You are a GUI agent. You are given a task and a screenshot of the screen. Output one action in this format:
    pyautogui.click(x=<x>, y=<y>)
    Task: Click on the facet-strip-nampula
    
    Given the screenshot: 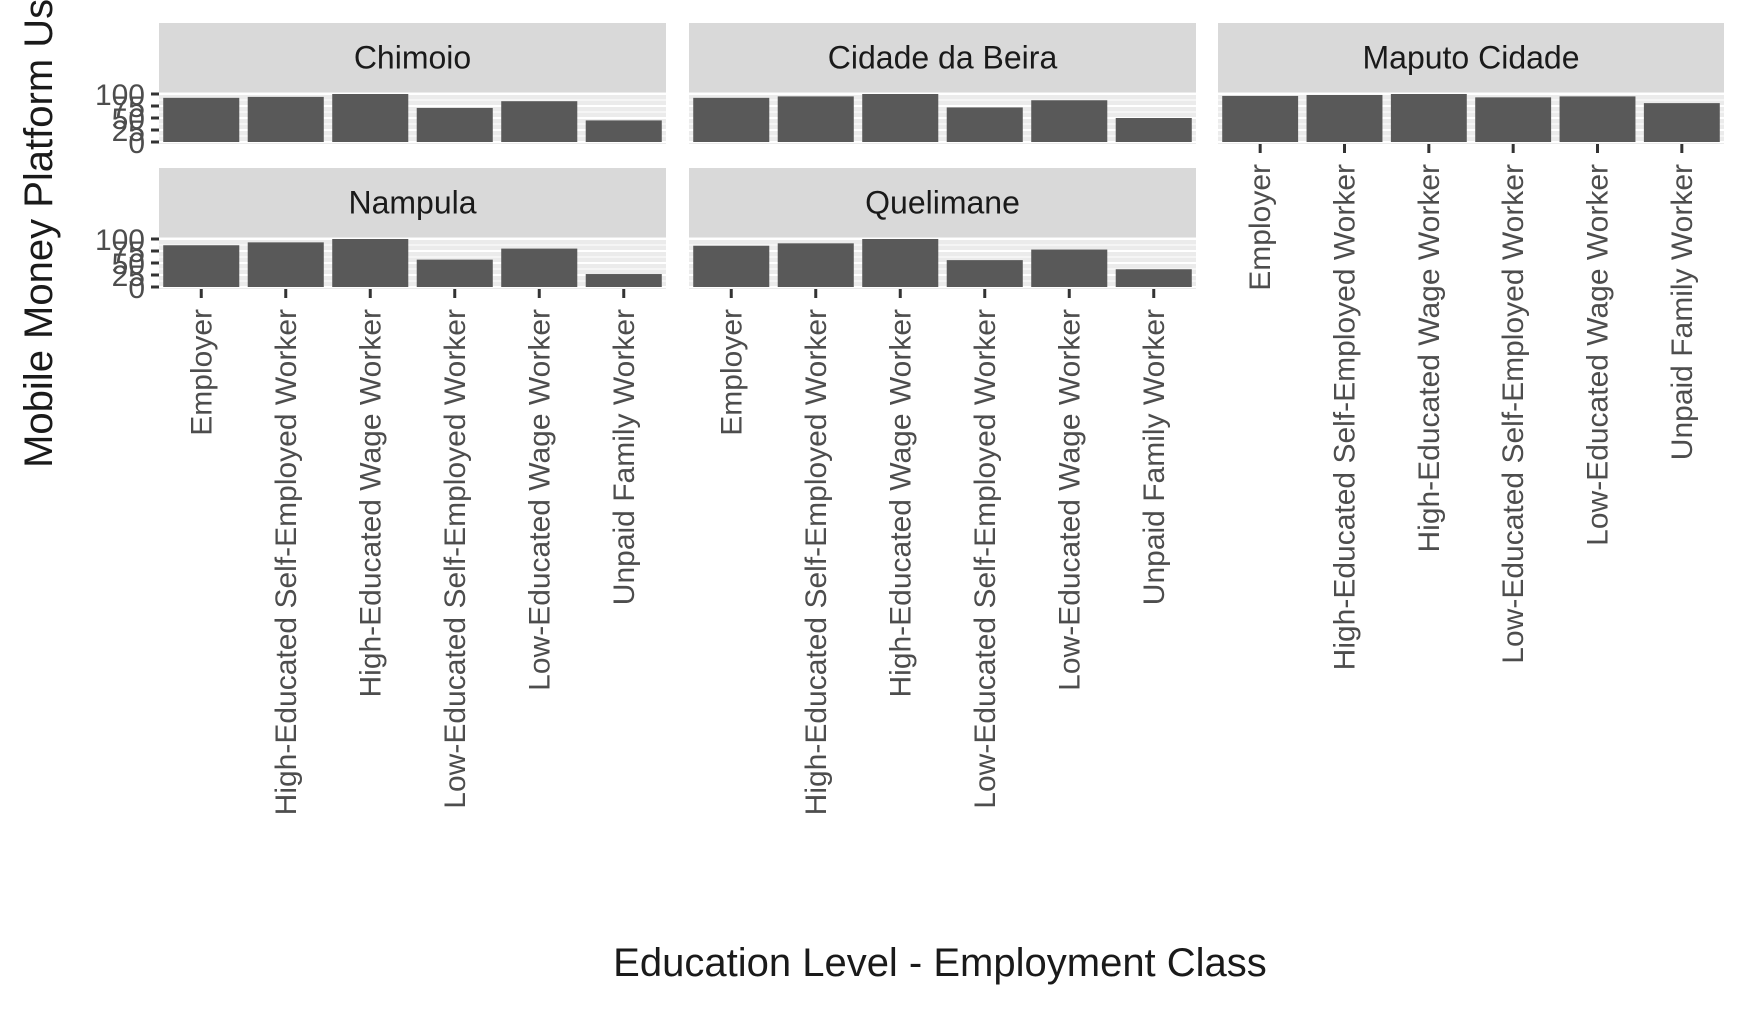 What is the action you would take?
    pyautogui.click(x=412, y=202)
    